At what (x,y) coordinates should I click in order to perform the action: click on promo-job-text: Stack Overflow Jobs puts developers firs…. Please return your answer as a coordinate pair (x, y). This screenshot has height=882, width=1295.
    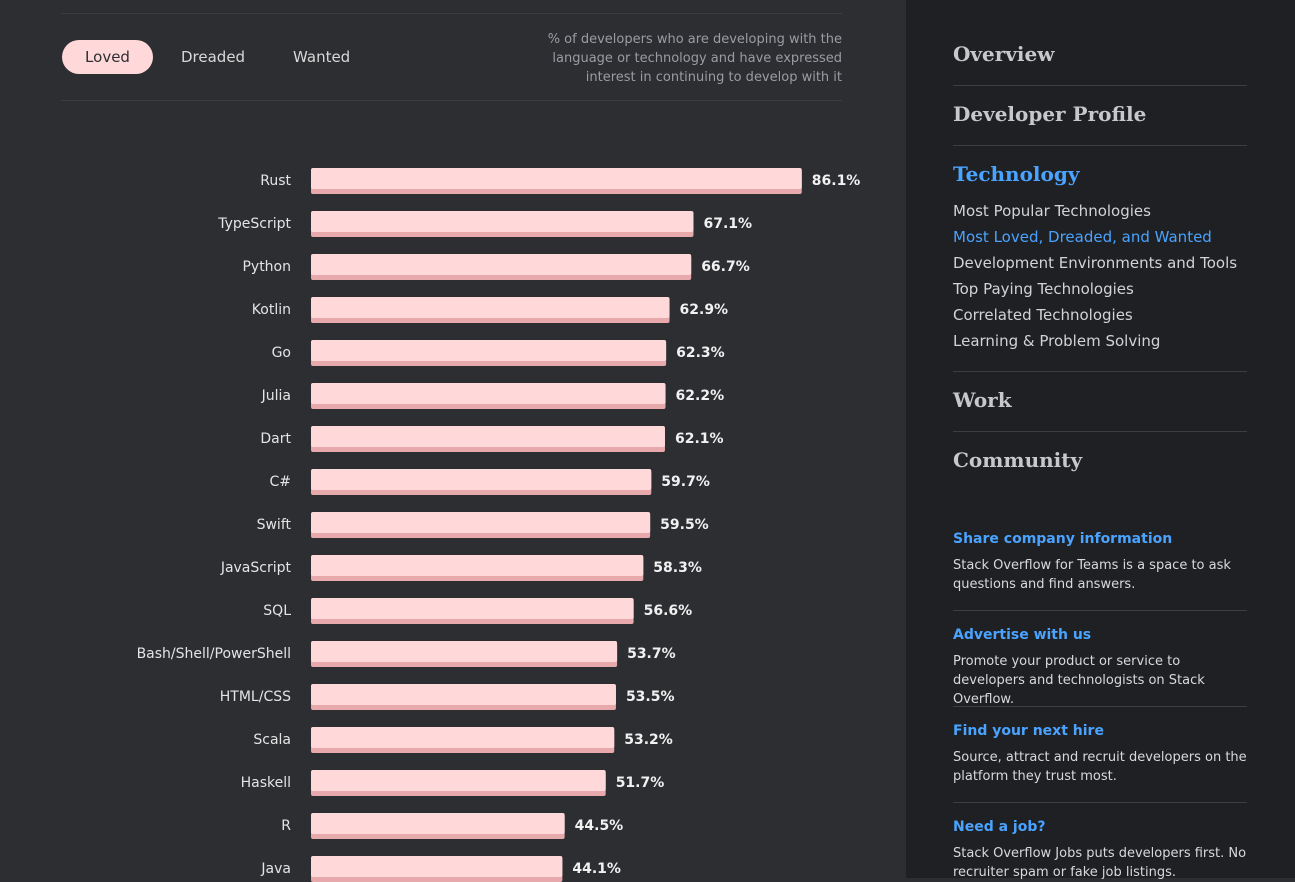
    Looking at the image, I should click on (1100, 863).